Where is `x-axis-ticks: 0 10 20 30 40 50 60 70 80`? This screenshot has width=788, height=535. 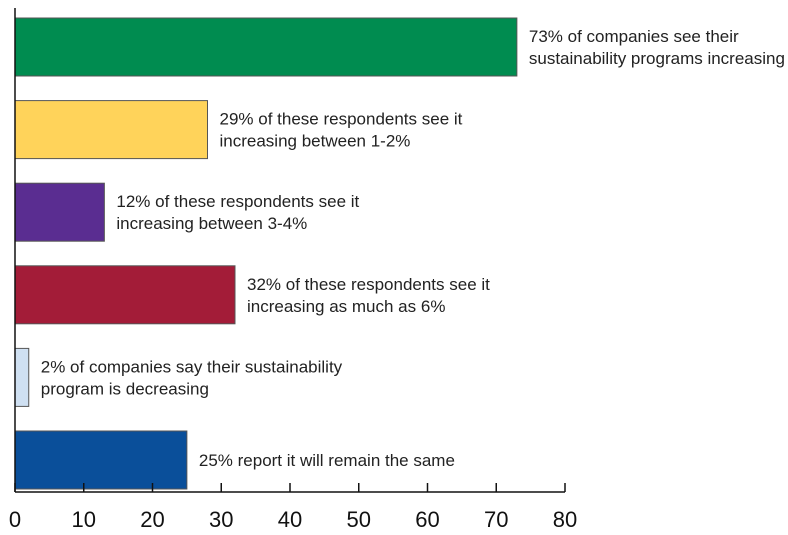 x-axis-ticks: 0 10 20 30 40 50 60 70 80 is located at coordinates (293, 507).